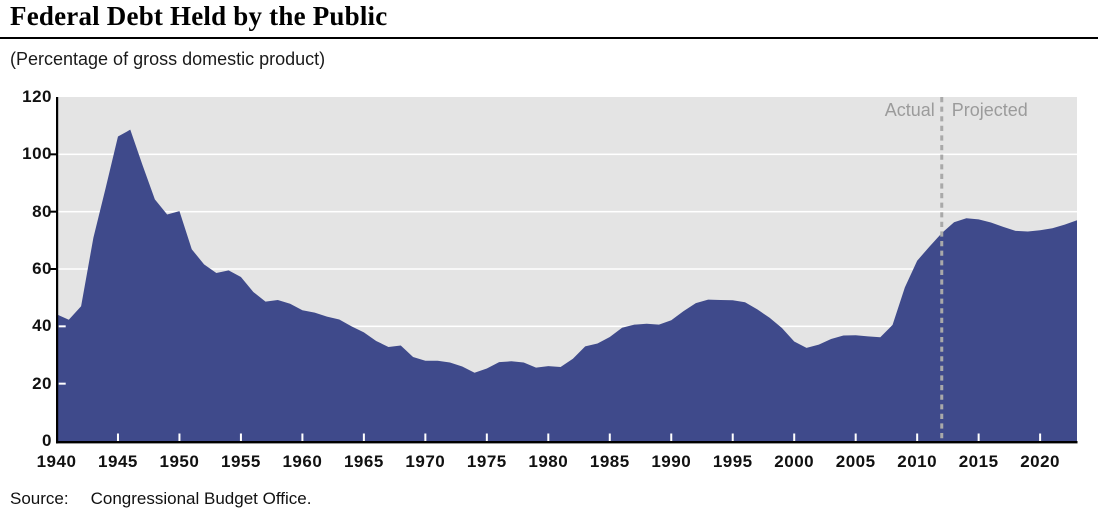  I want to click on x-tick-label: 1990, so click(671, 461).